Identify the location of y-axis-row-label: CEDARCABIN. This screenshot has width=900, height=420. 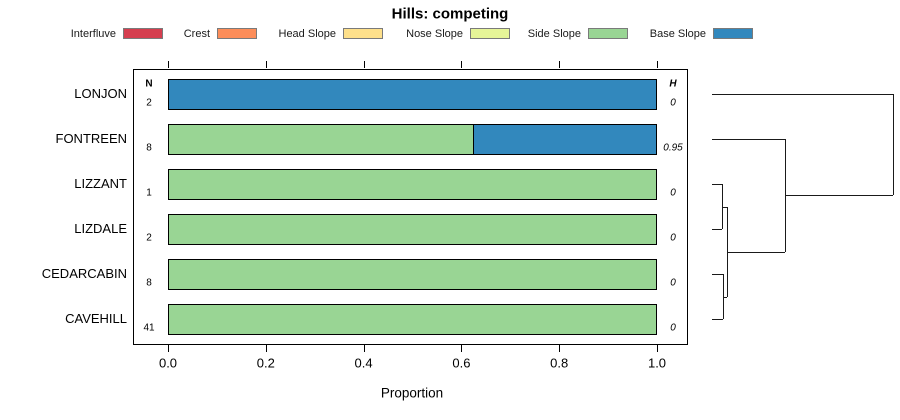
(84, 273).